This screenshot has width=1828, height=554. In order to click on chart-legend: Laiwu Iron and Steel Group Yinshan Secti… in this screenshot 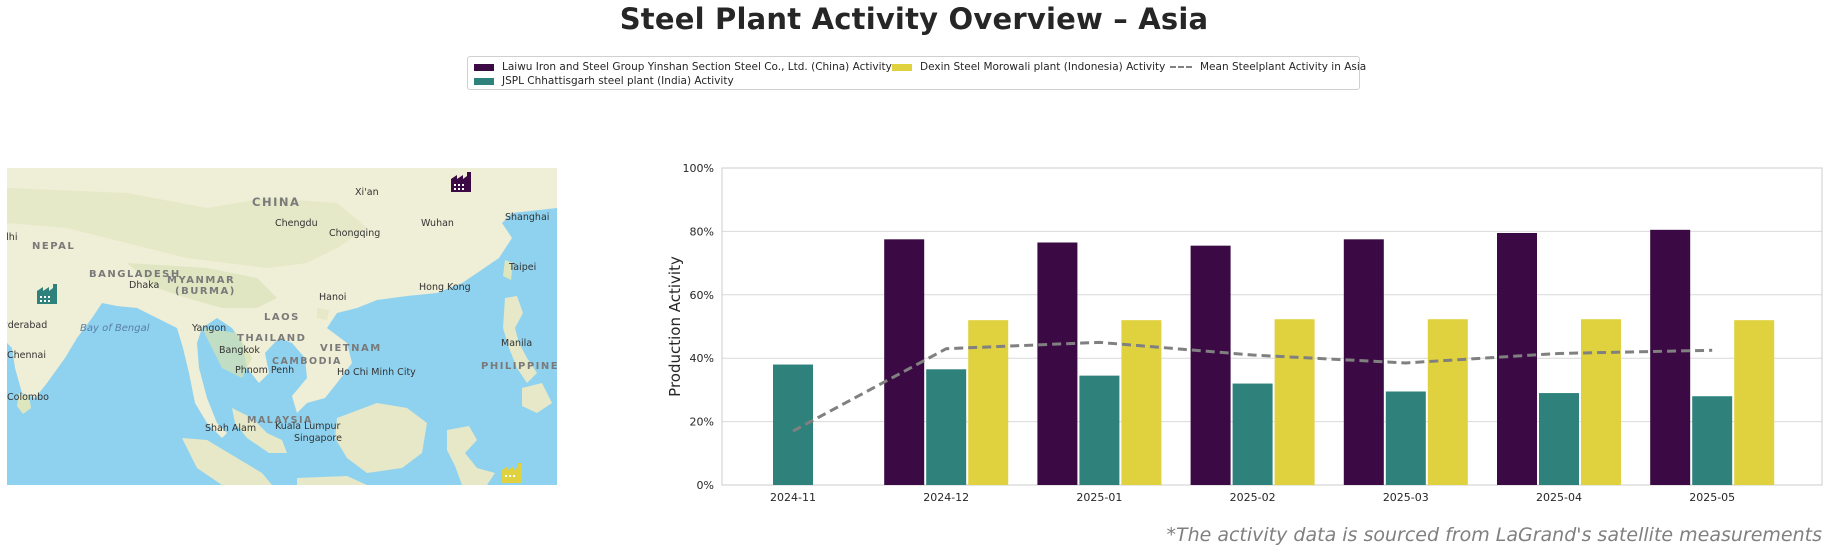, I will do `click(916, 73)`.